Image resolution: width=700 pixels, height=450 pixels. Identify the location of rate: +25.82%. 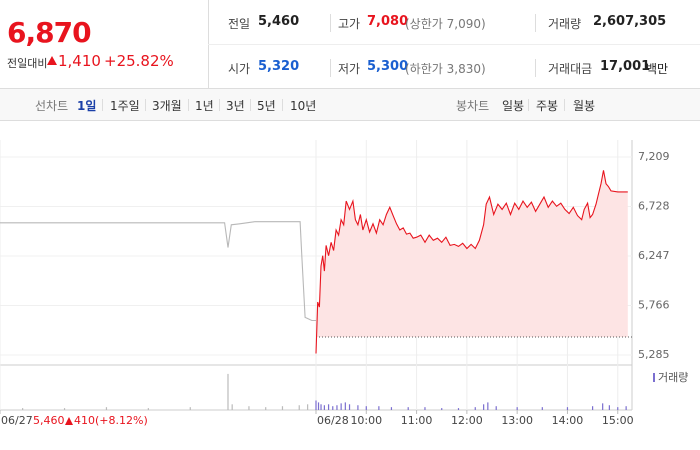
(139, 61).